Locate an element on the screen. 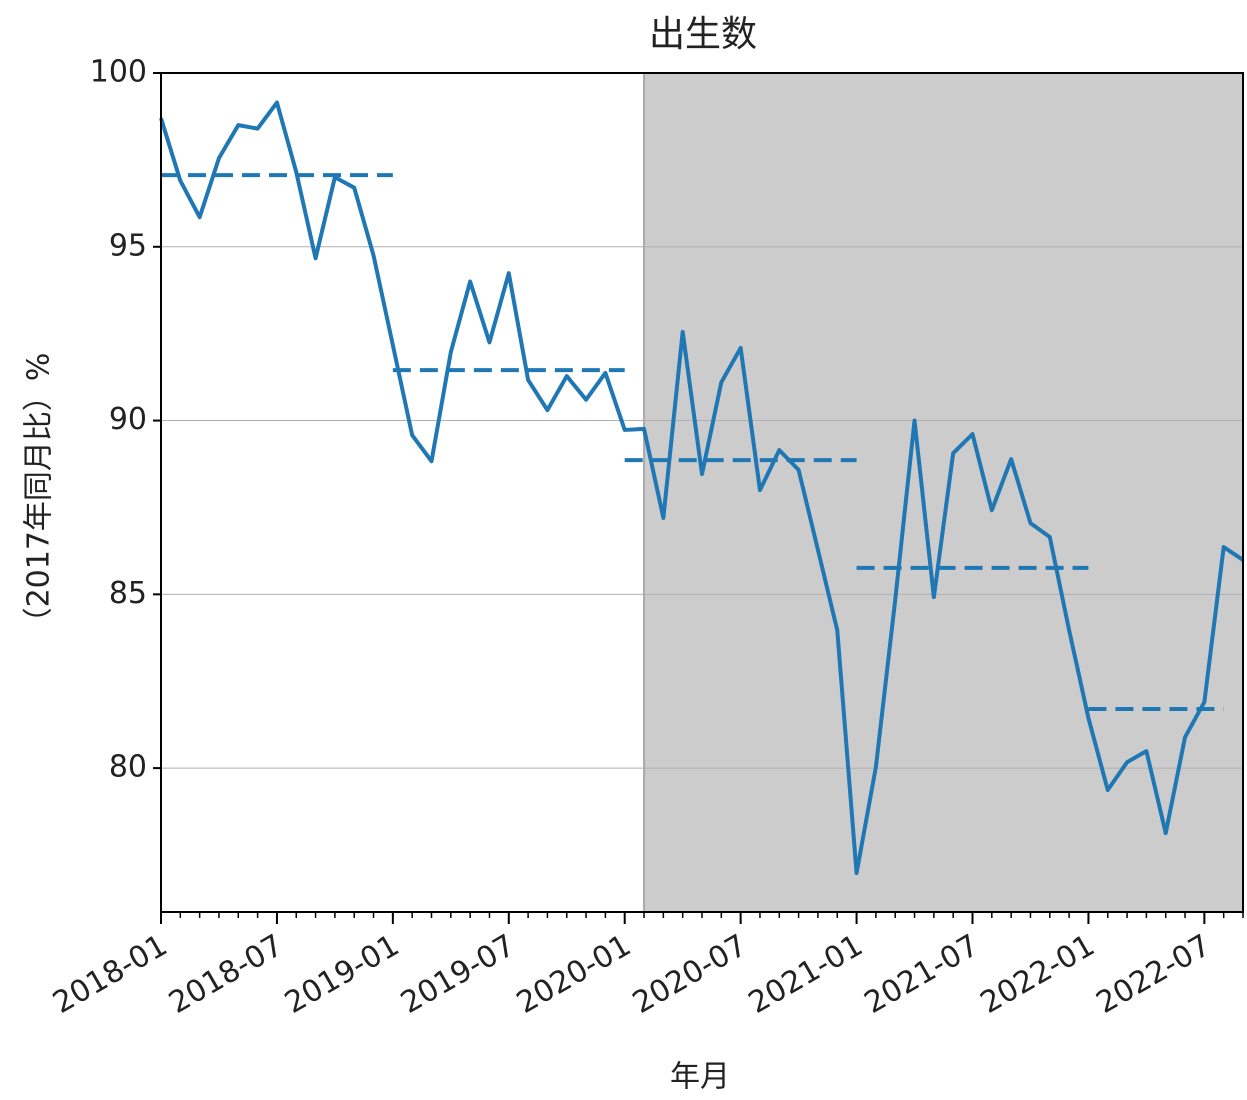  x-tick-label: 2019-01 is located at coordinates (342, 974).